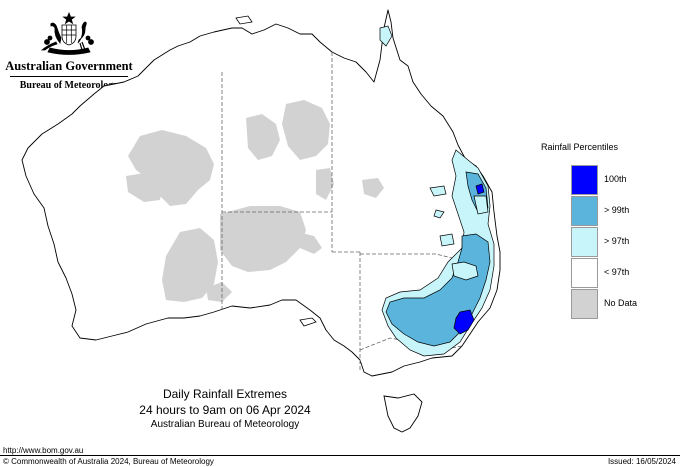 The image size is (680, 467). What do you see at coordinates (617, 210) in the screenshot?
I see `legend-label: > 99th` at bounding box center [617, 210].